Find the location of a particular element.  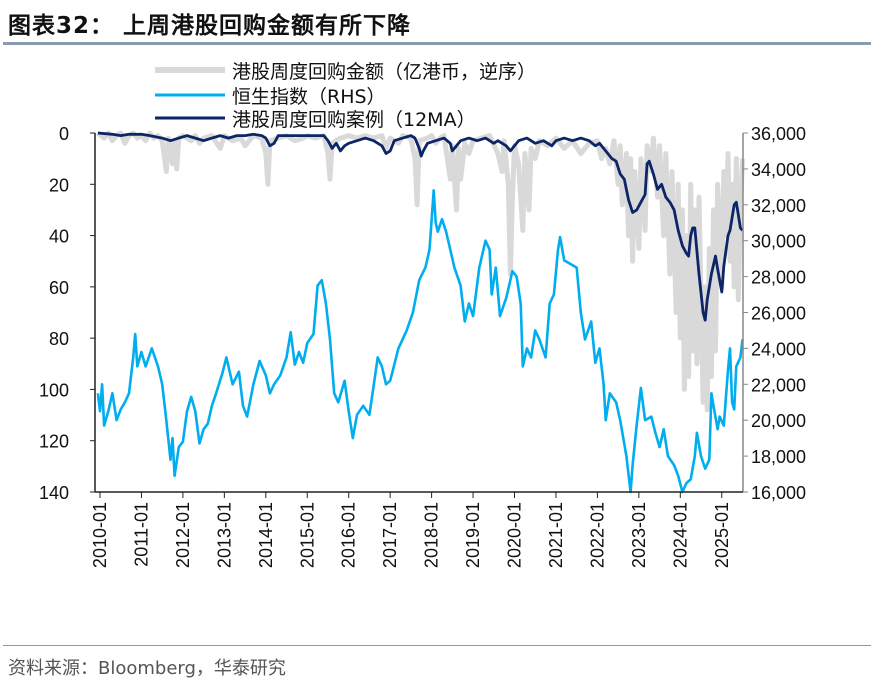

x-tick-label: 2014-01 is located at coordinates (266, 535).